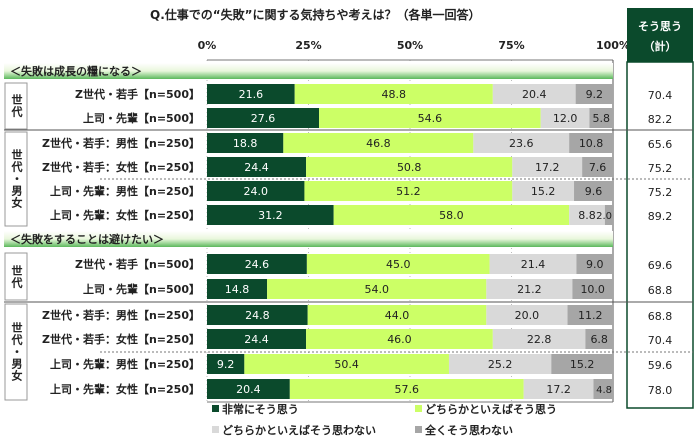  I want to click on data-label: 9.6, so click(594, 191).